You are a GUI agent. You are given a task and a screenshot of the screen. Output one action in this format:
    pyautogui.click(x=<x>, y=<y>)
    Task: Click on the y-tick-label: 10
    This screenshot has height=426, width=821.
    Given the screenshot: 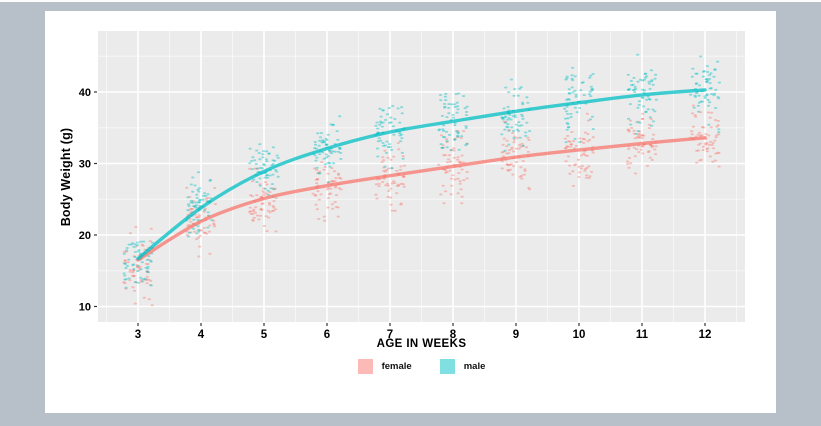 What is the action you would take?
    pyautogui.click(x=85, y=308)
    